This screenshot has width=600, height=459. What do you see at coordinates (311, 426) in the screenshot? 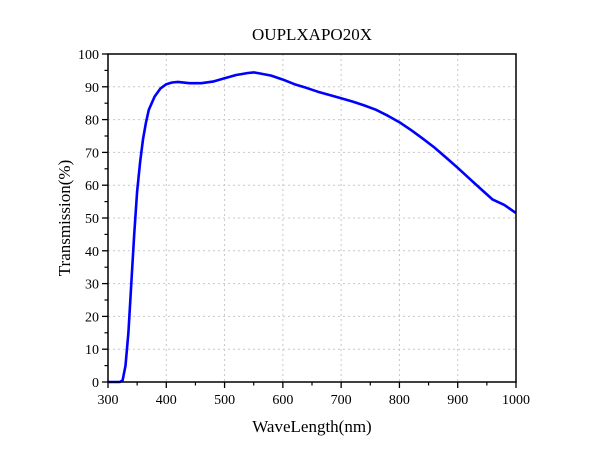
I see `x-axis-label: WaveLength(nm)` at bounding box center [311, 426].